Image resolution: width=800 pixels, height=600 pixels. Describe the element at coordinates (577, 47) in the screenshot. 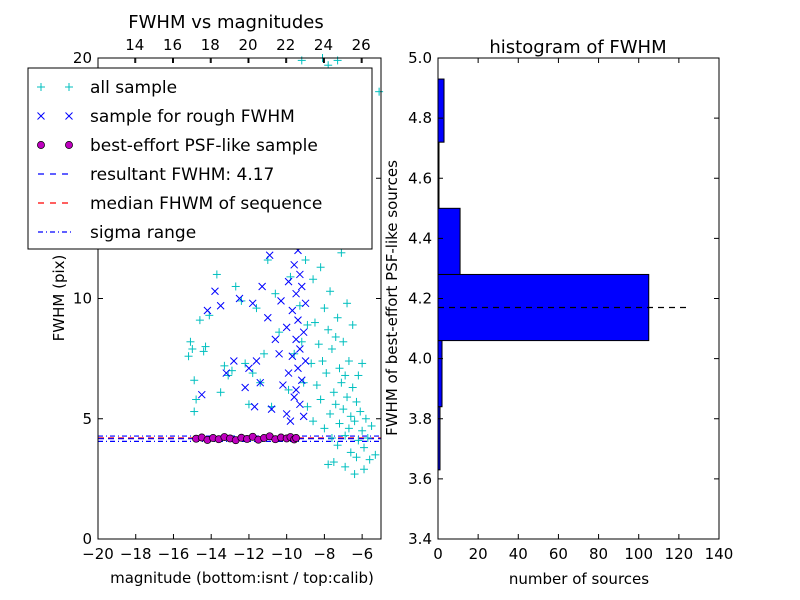

I see `histogram-title: histogram of FWHM` at that location.